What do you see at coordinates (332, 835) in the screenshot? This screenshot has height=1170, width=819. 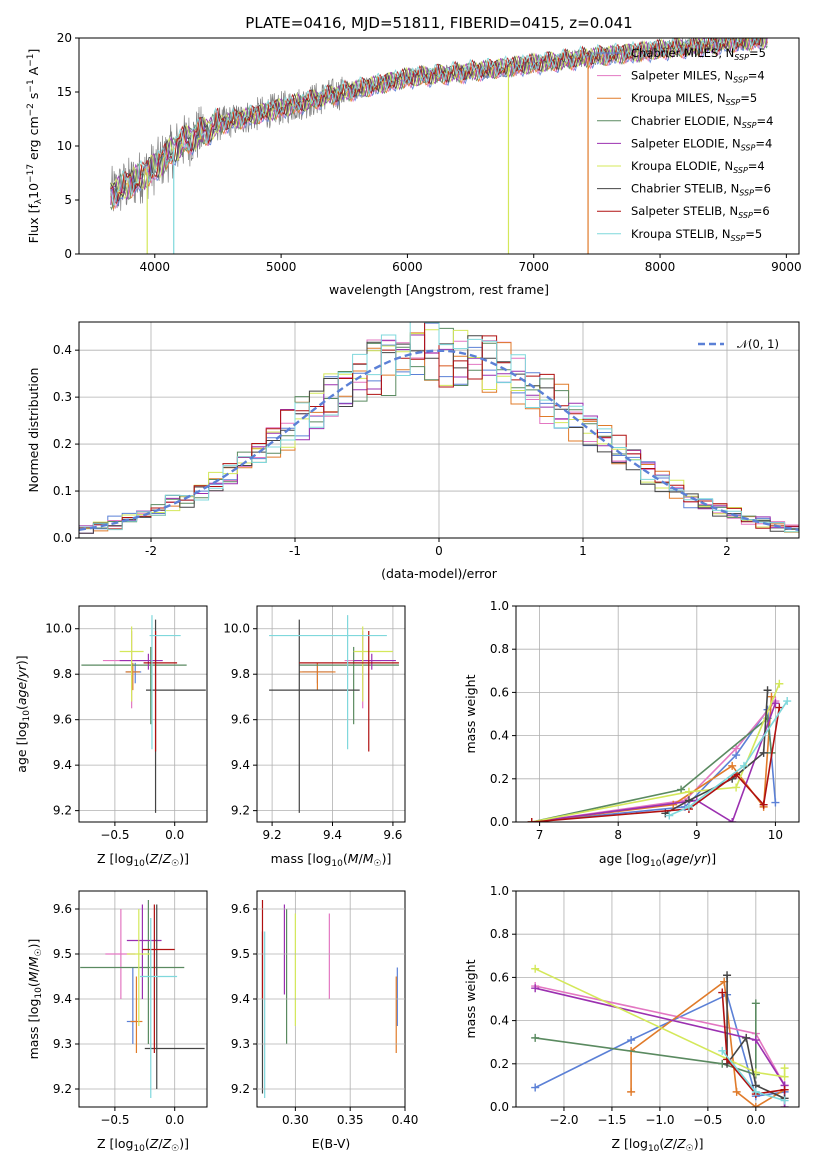 I see `x-tick-label: 9.4` at bounding box center [332, 835].